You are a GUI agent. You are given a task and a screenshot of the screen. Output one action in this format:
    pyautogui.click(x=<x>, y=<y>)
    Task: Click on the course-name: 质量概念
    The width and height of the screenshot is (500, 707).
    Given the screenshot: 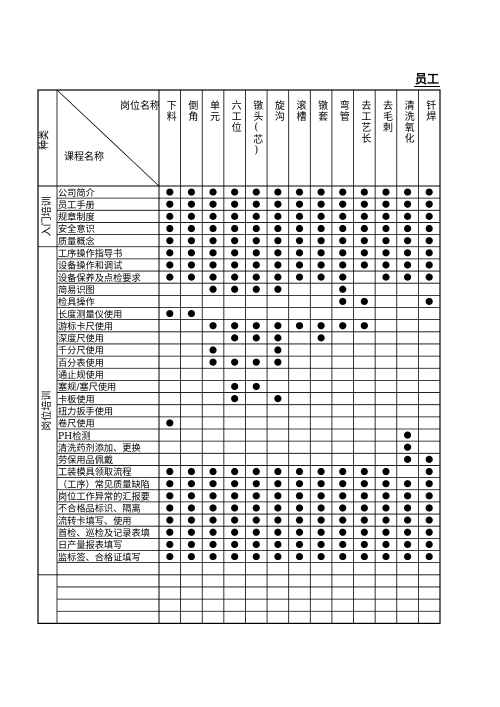 What is the action you would take?
    pyautogui.click(x=76, y=241)
    